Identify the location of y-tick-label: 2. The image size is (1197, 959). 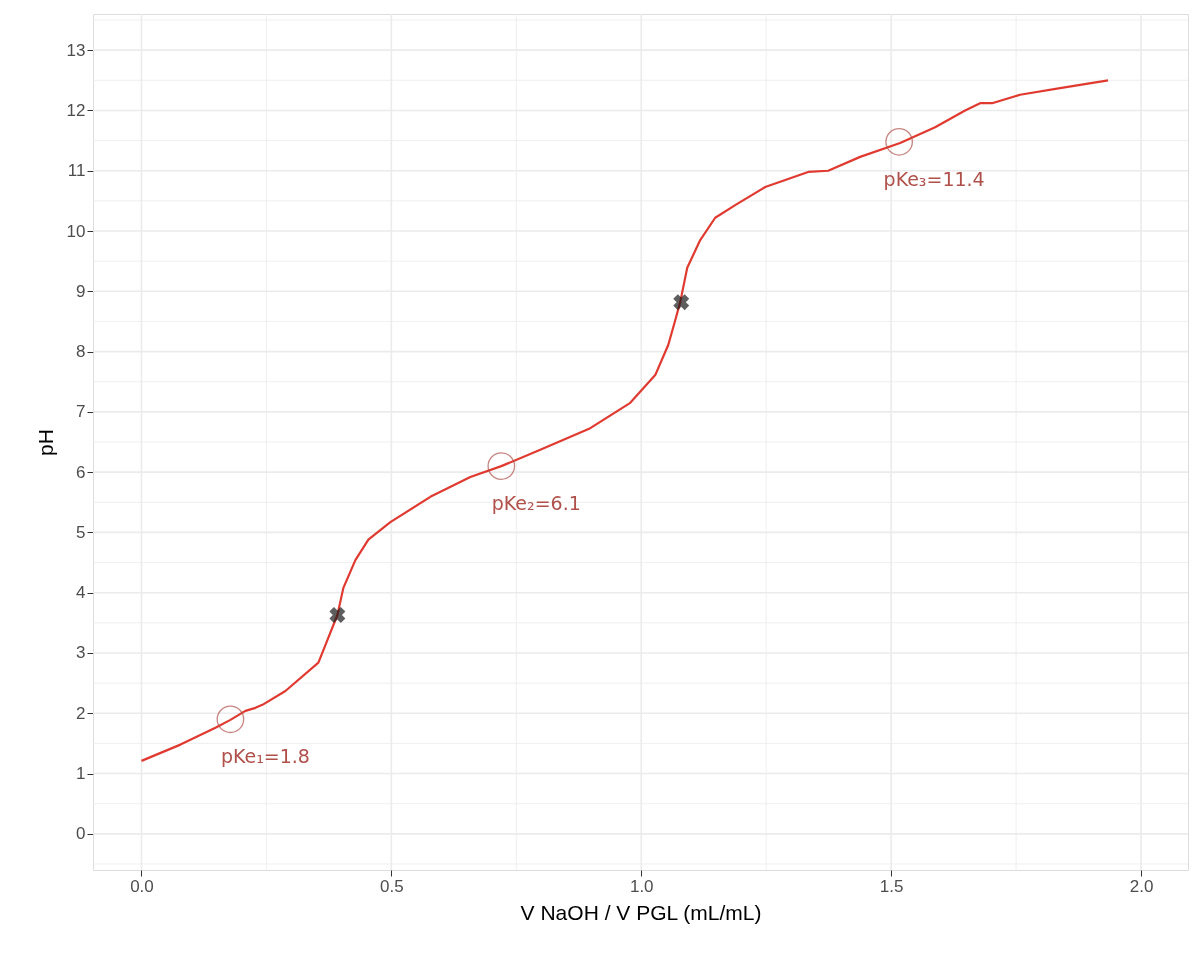
(81, 713).